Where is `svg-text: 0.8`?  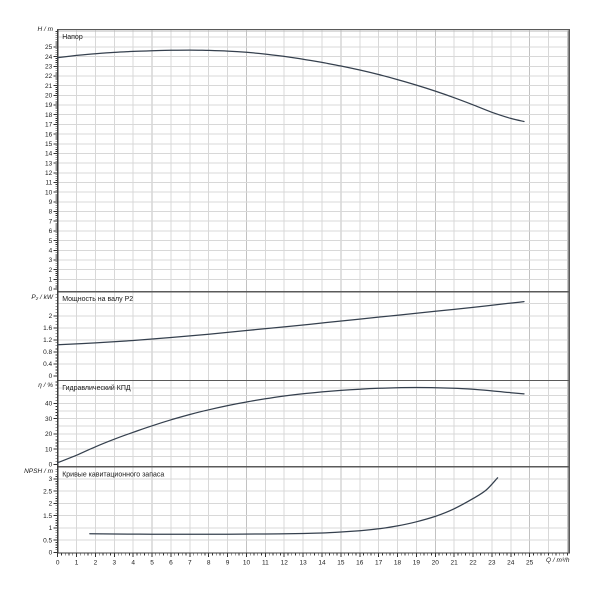
svg-text: 0.8 is located at coordinates (47, 352).